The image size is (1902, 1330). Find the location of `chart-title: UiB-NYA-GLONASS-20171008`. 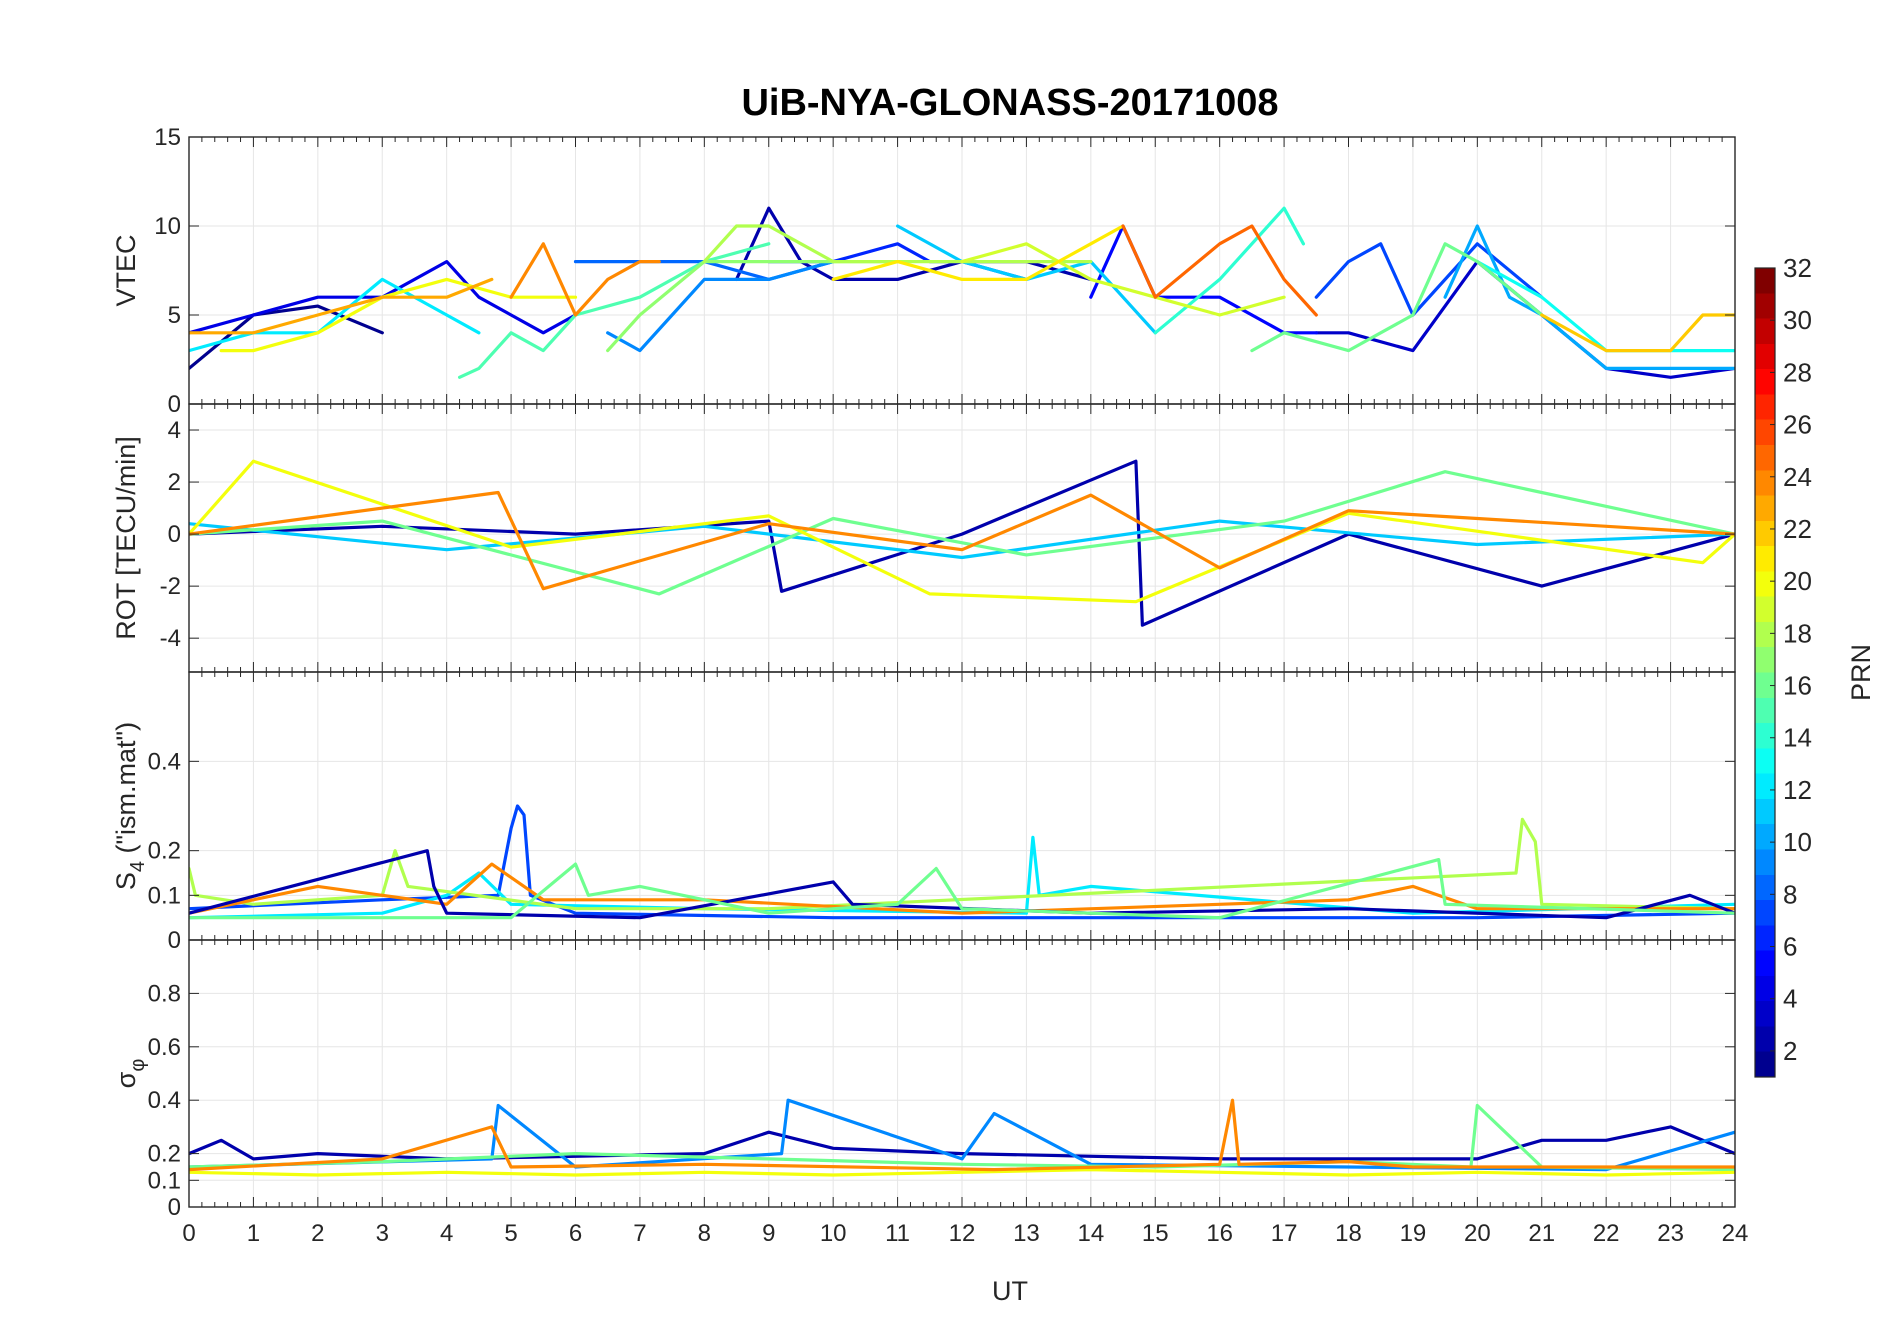

chart-title: UiB-NYA-GLONASS-20171008 is located at coordinates (1009, 103).